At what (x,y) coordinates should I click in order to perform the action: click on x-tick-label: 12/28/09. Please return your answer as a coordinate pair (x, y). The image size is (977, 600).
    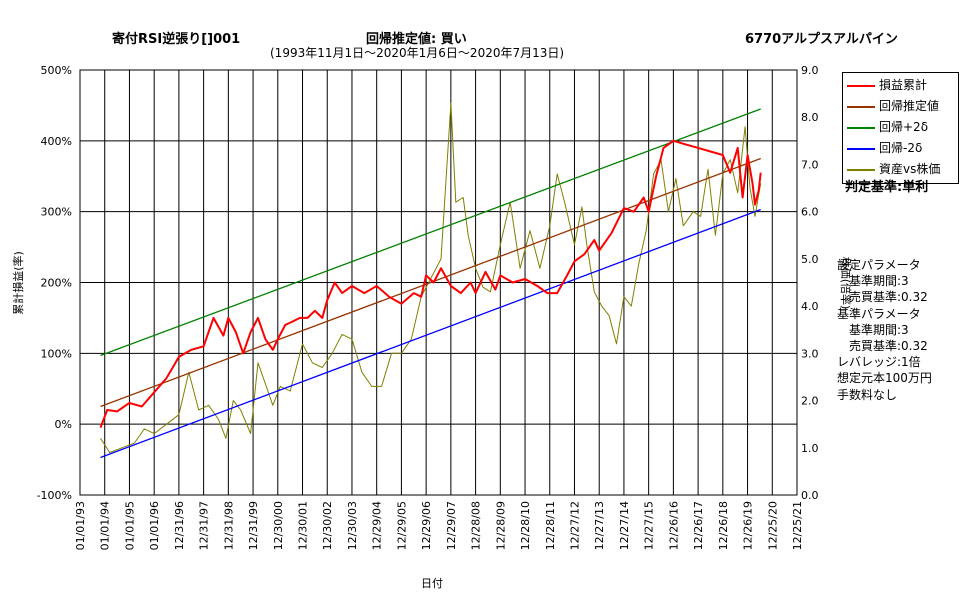
    Looking at the image, I should click on (500, 525).